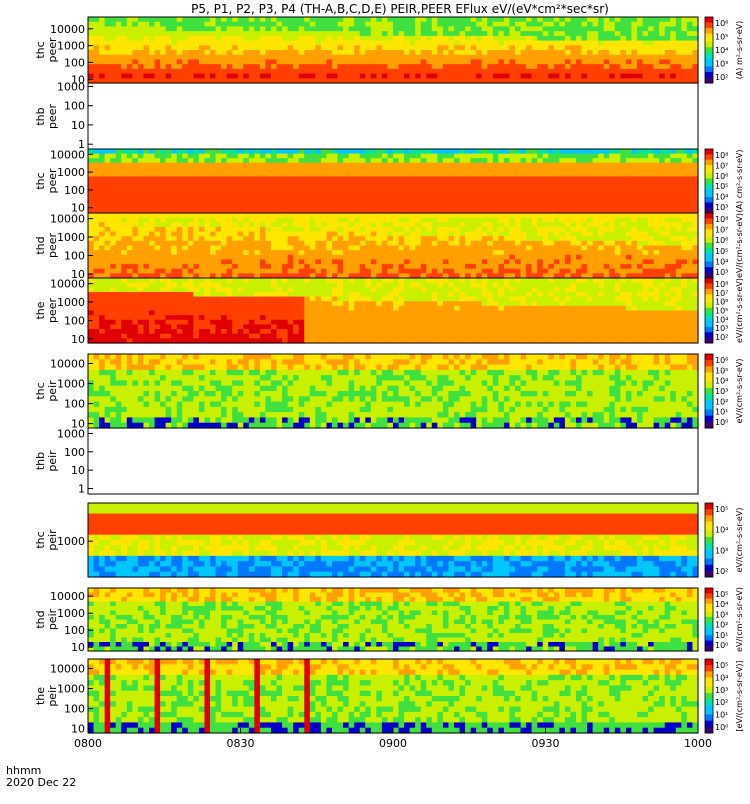 The image size is (750, 804). What do you see at coordinates (393, 116) in the screenshot?
I see `panel-frame` at bounding box center [393, 116].